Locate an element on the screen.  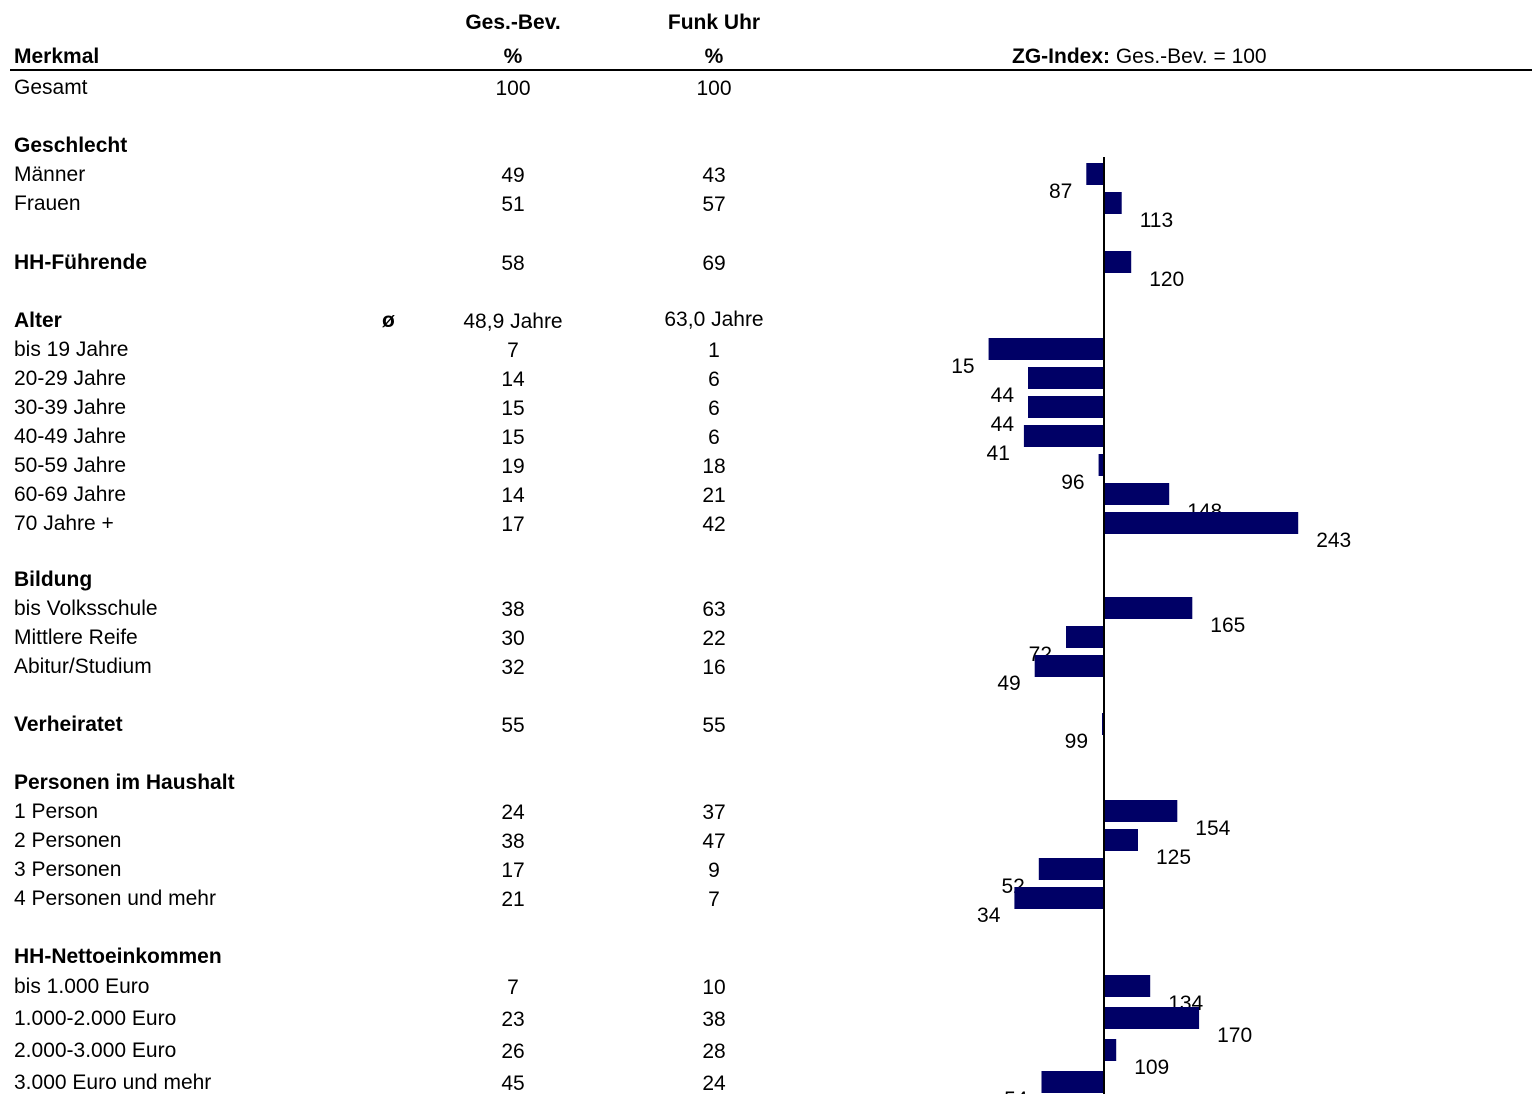
index-value-label: 54 is located at coordinates (1016, 1091).